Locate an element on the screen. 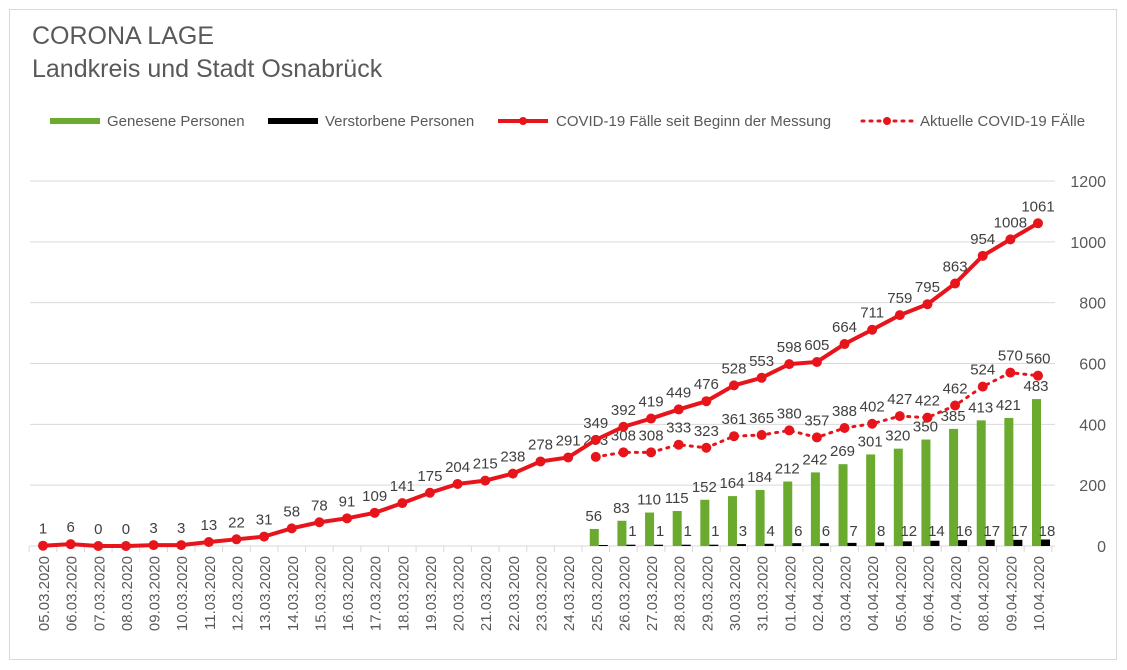 The width and height of the screenshot is (1127, 670). faelle-label: 1061 is located at coordinates (1037, 206).